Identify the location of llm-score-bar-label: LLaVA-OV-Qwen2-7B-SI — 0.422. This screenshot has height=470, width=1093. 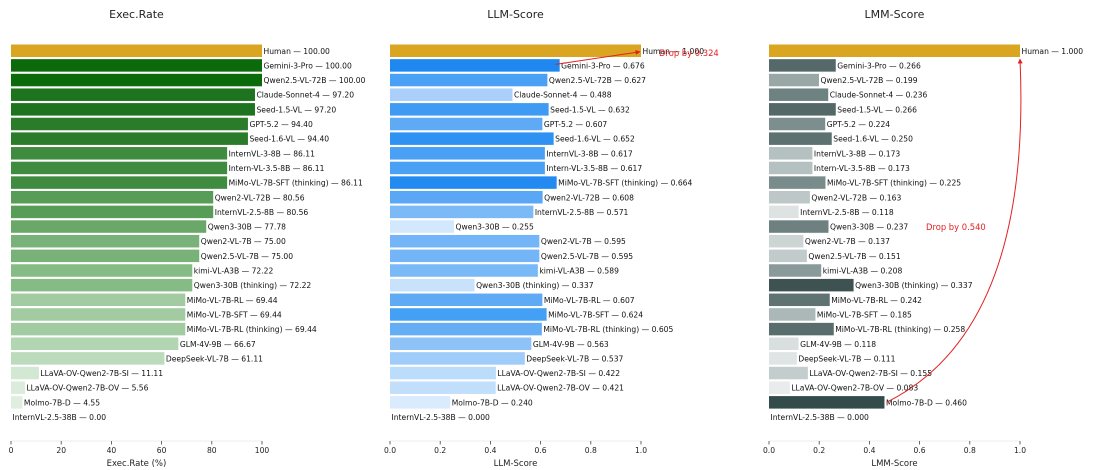
(558, 373).